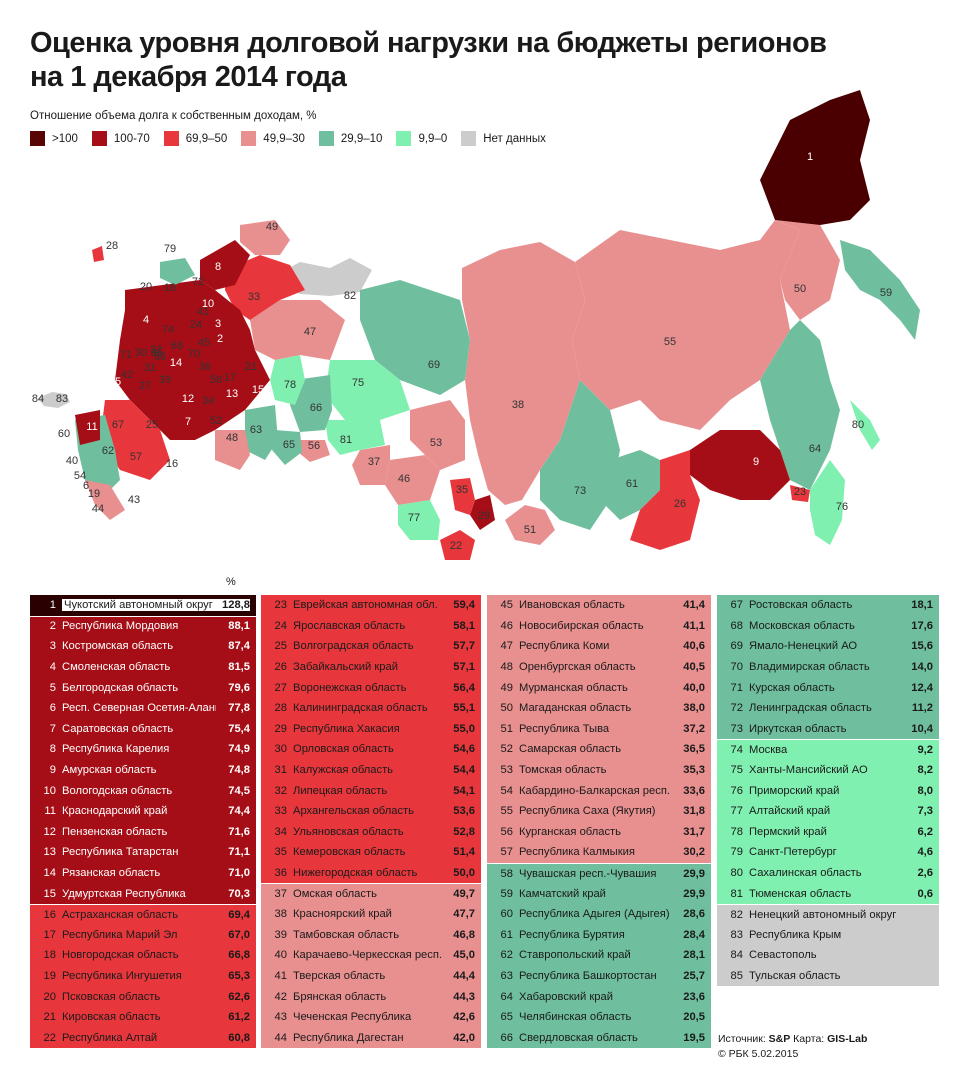  Describe the element at coordinates (108, 451) in the screenshot. I see `map-region-number: 62` at that location.